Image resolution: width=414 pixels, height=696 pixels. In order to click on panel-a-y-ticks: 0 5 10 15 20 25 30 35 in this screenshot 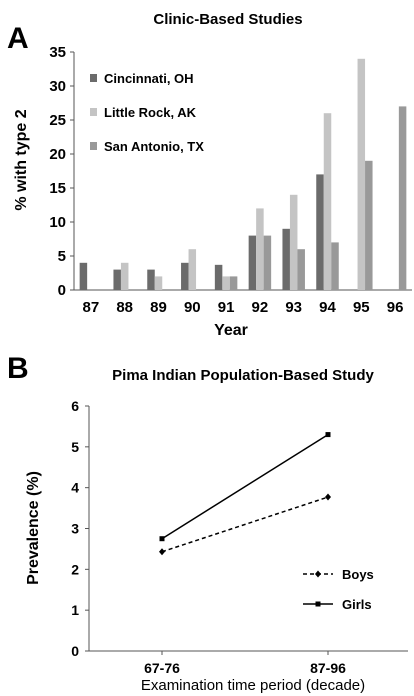, I will do `click(61, 171)`.